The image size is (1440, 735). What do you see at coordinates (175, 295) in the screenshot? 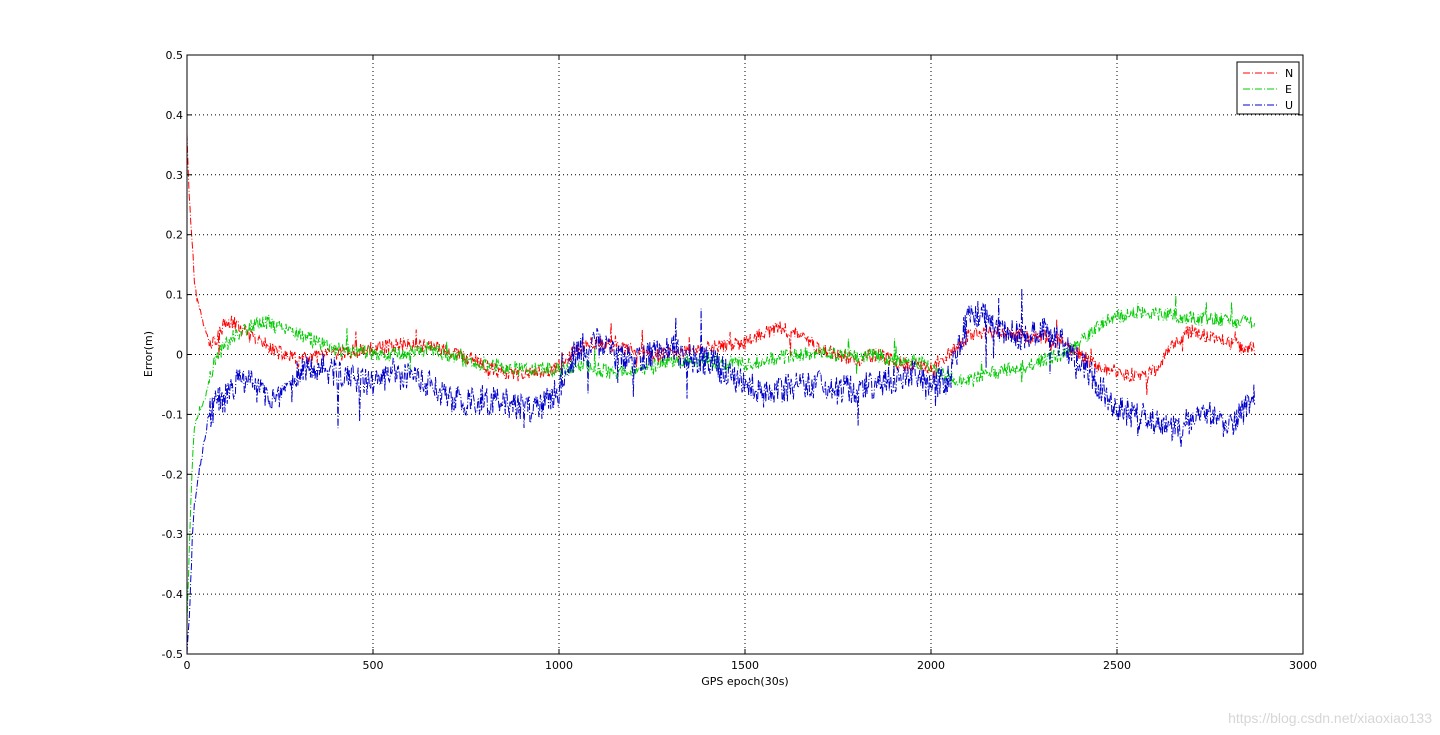
I see `y-tick-label: 0.1` at bounding box center [175, 295].